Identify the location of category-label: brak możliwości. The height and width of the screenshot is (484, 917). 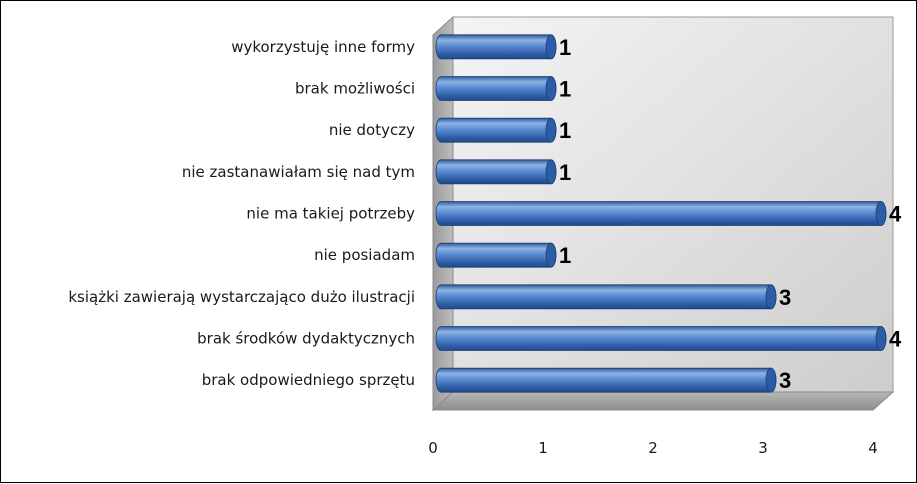
(355, 89).